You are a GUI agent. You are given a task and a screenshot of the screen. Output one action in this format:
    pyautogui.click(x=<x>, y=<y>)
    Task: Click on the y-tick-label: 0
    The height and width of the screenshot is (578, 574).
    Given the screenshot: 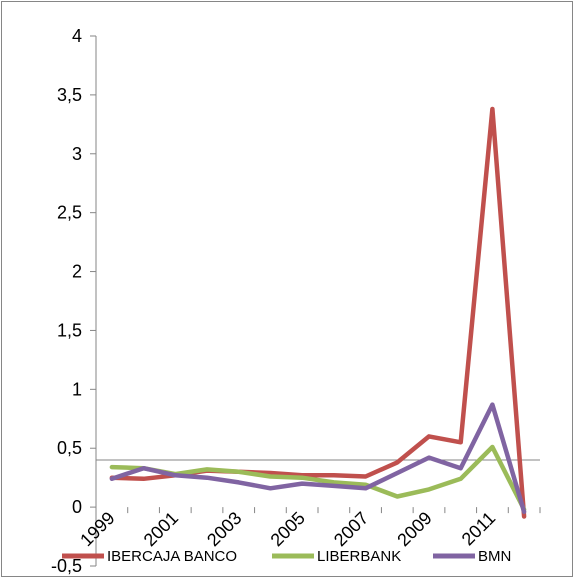 What is the action you would take?
    pyautogui.click(x=77, y=507)
    